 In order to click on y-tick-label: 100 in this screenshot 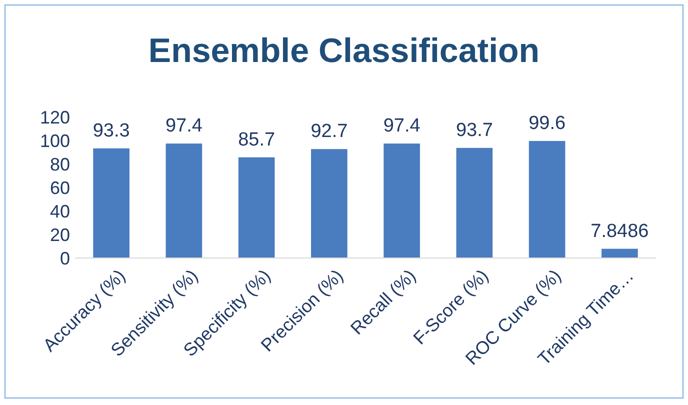, I will do `click(55, 140)`.